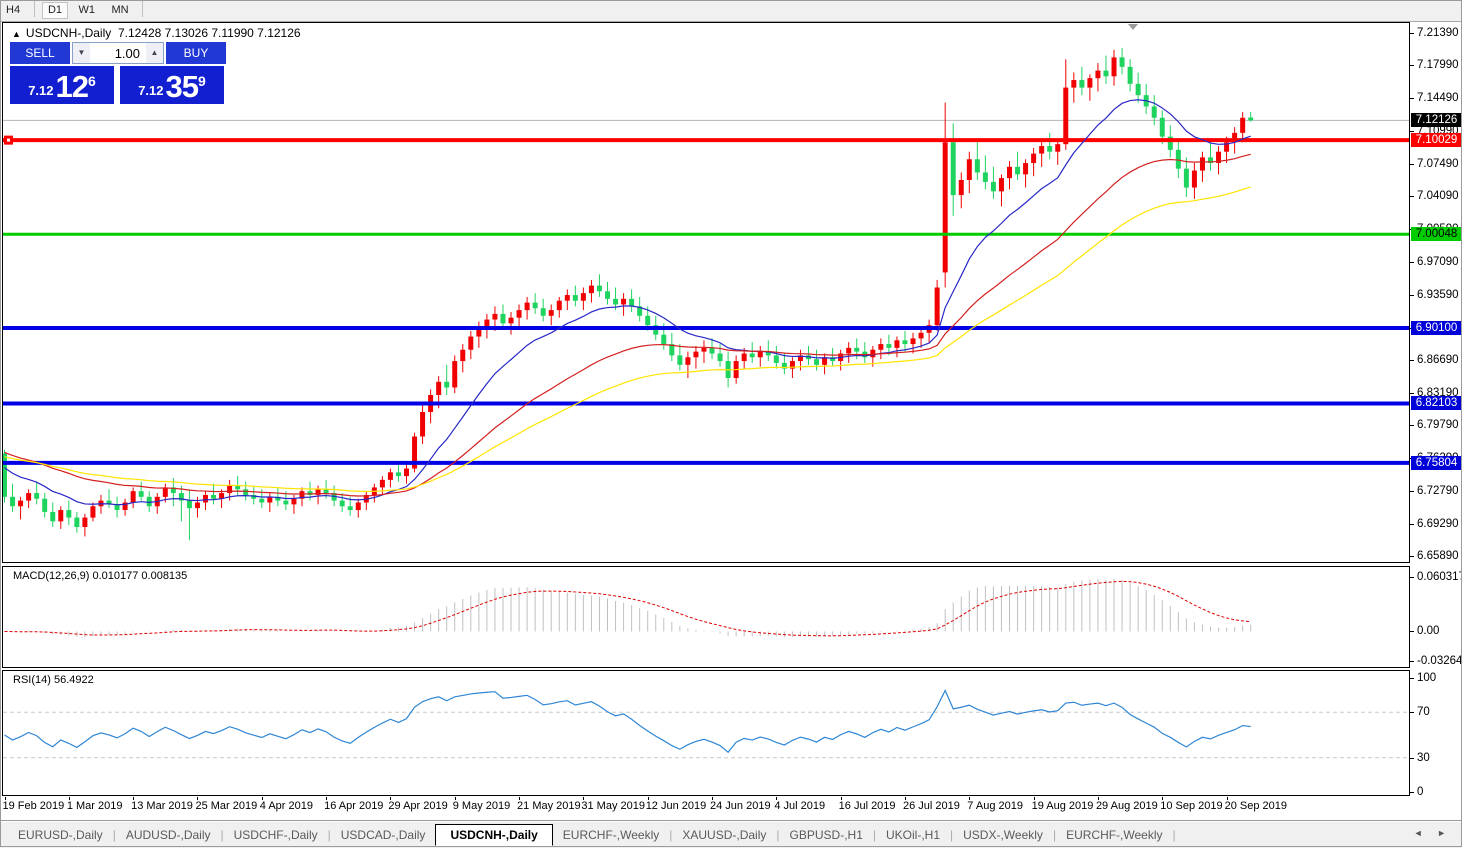 Image resolution: width=1462 pixels, height=848 pixels. What do you see at coordinates (13, 10) in the screenshot?
I see `timeframe-button-h4: H4` at bounding box center [13, 10].